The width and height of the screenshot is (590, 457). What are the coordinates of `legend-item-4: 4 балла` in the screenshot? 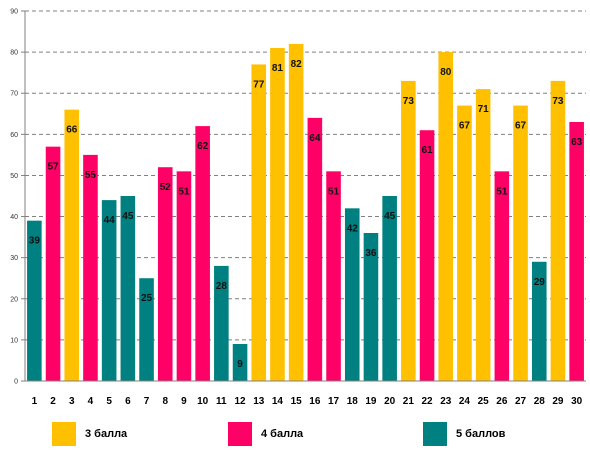 It's located at (265, 434).